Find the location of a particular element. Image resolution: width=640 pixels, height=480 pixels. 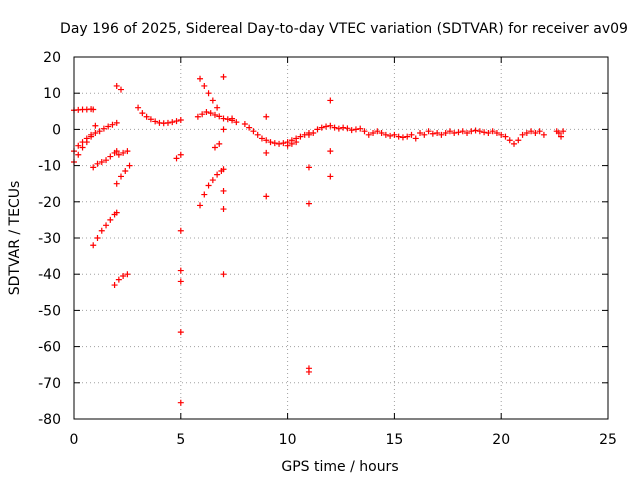

series-seg-u is located at coordinates (266, 156).